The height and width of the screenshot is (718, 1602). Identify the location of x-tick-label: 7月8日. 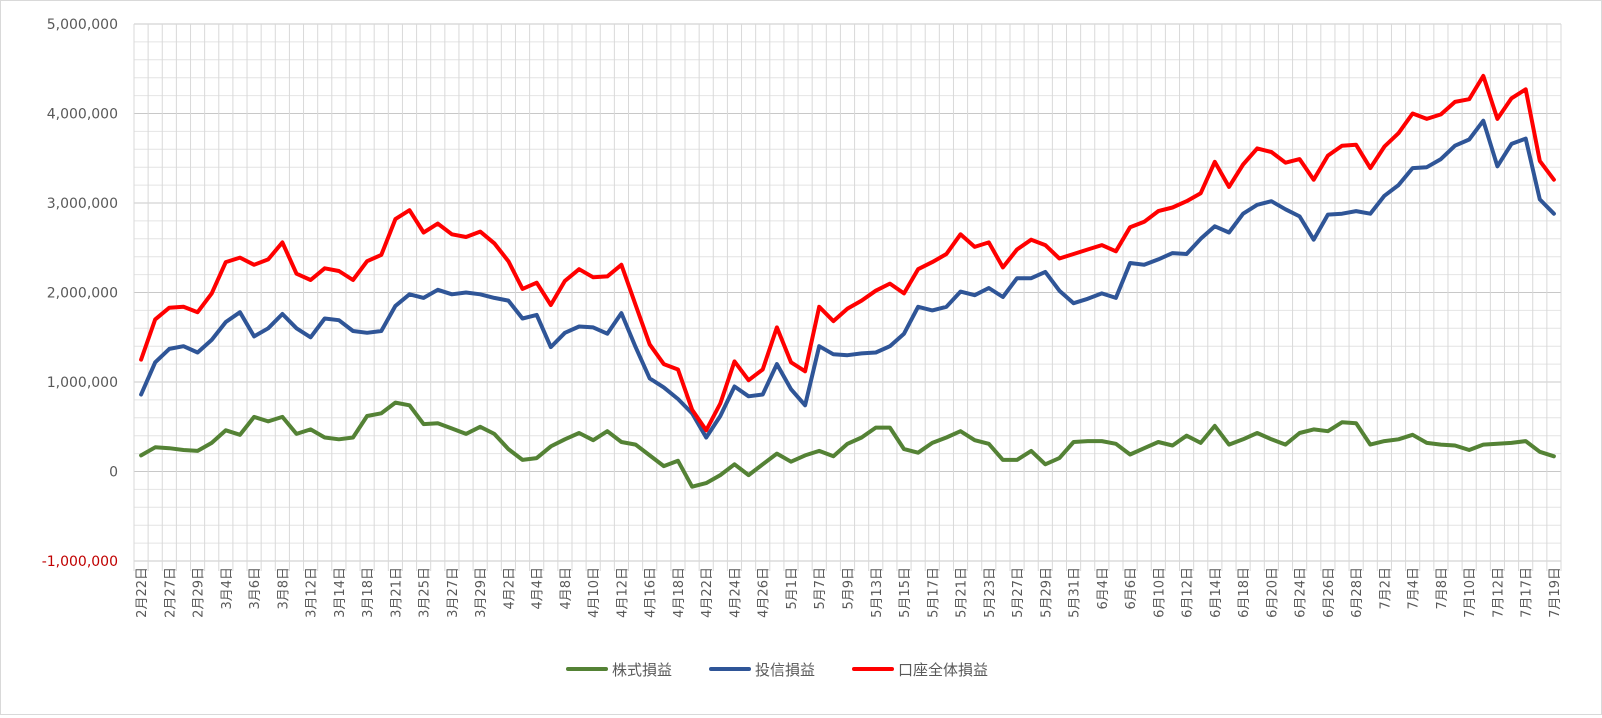
(1442, 588).